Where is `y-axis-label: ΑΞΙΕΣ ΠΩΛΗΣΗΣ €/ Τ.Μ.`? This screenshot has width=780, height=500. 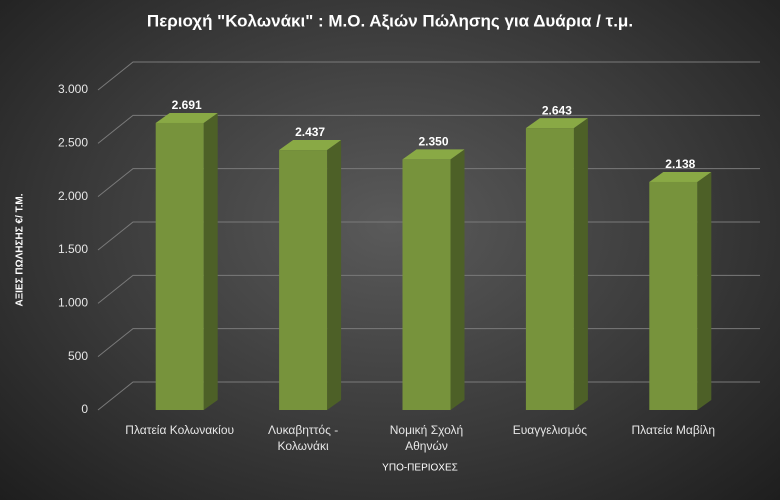
y-axis-label: ΑΞΙΕΣ ΠΩΛΗΣΗΣ €/ Τ.Μ. is located at coordinates (20, 249).